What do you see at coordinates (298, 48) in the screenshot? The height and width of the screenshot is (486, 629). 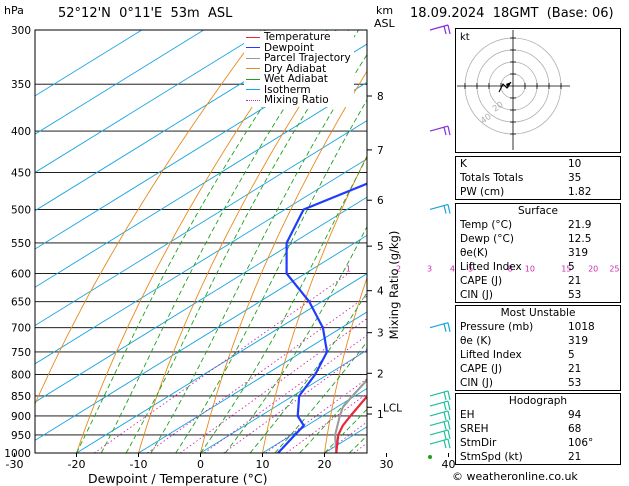 I see `legend-item: Dewpoint` at bounding box center [298, 48].